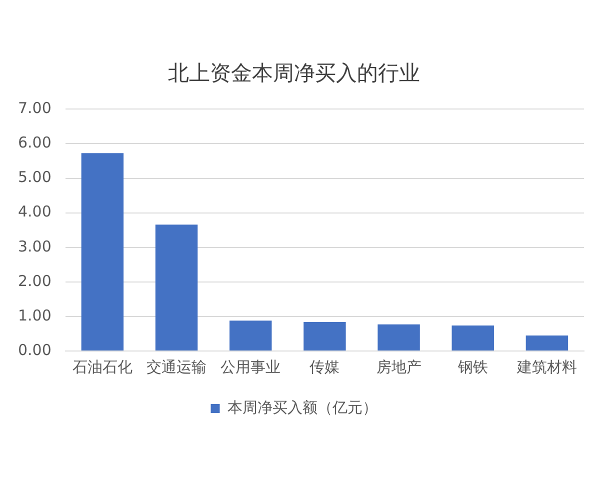 This screenshot has width=600, height=480. What do you see at coordinates (35, 108) in the screenshot?
I see `y-tick-label: 7.00` at bounding box center [35, 108].